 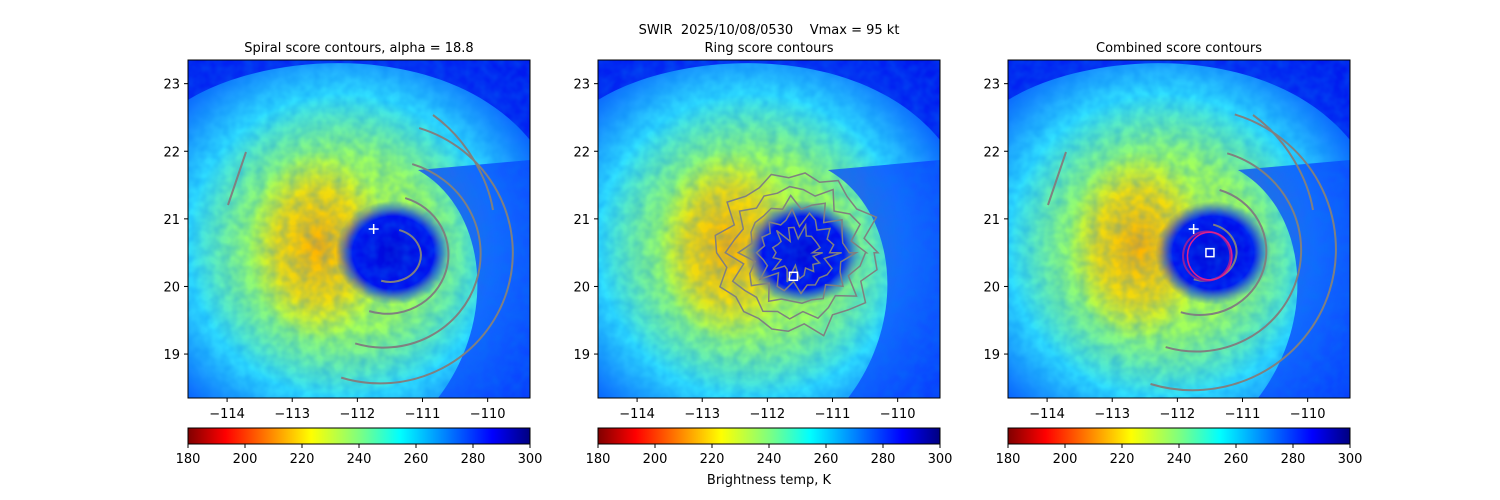 What do you see at coordinates (769, 30) in the screenshot?
I see `figure-suptitle: SWIR 2025/10/08/0530 Vmax = 95 kt` at bounding box center [769, 30].